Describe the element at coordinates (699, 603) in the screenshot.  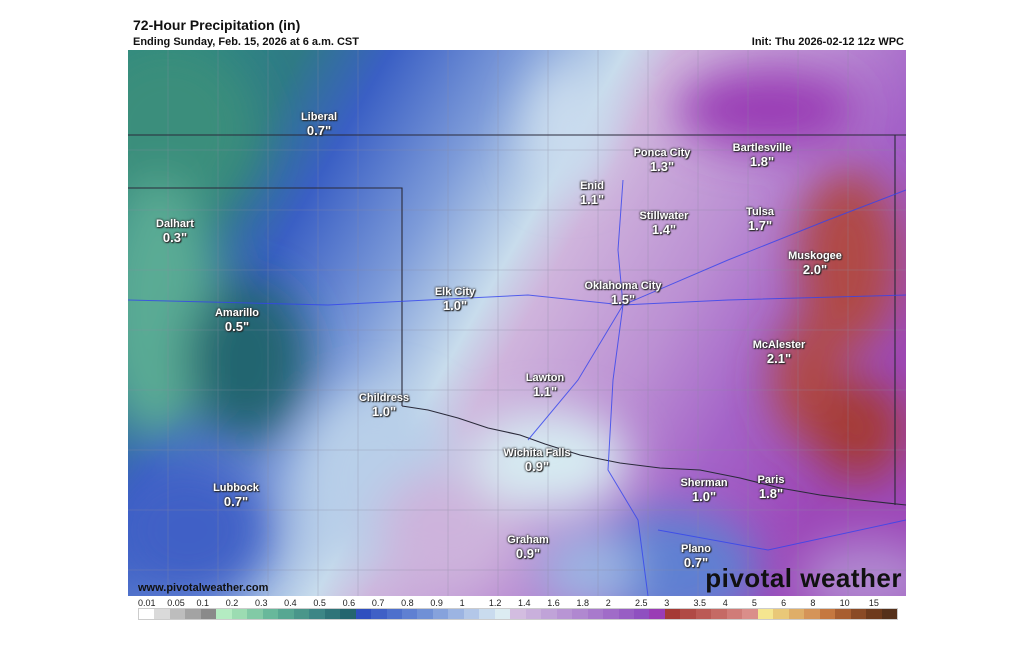
I see `legend-label: 3.5` at that location.